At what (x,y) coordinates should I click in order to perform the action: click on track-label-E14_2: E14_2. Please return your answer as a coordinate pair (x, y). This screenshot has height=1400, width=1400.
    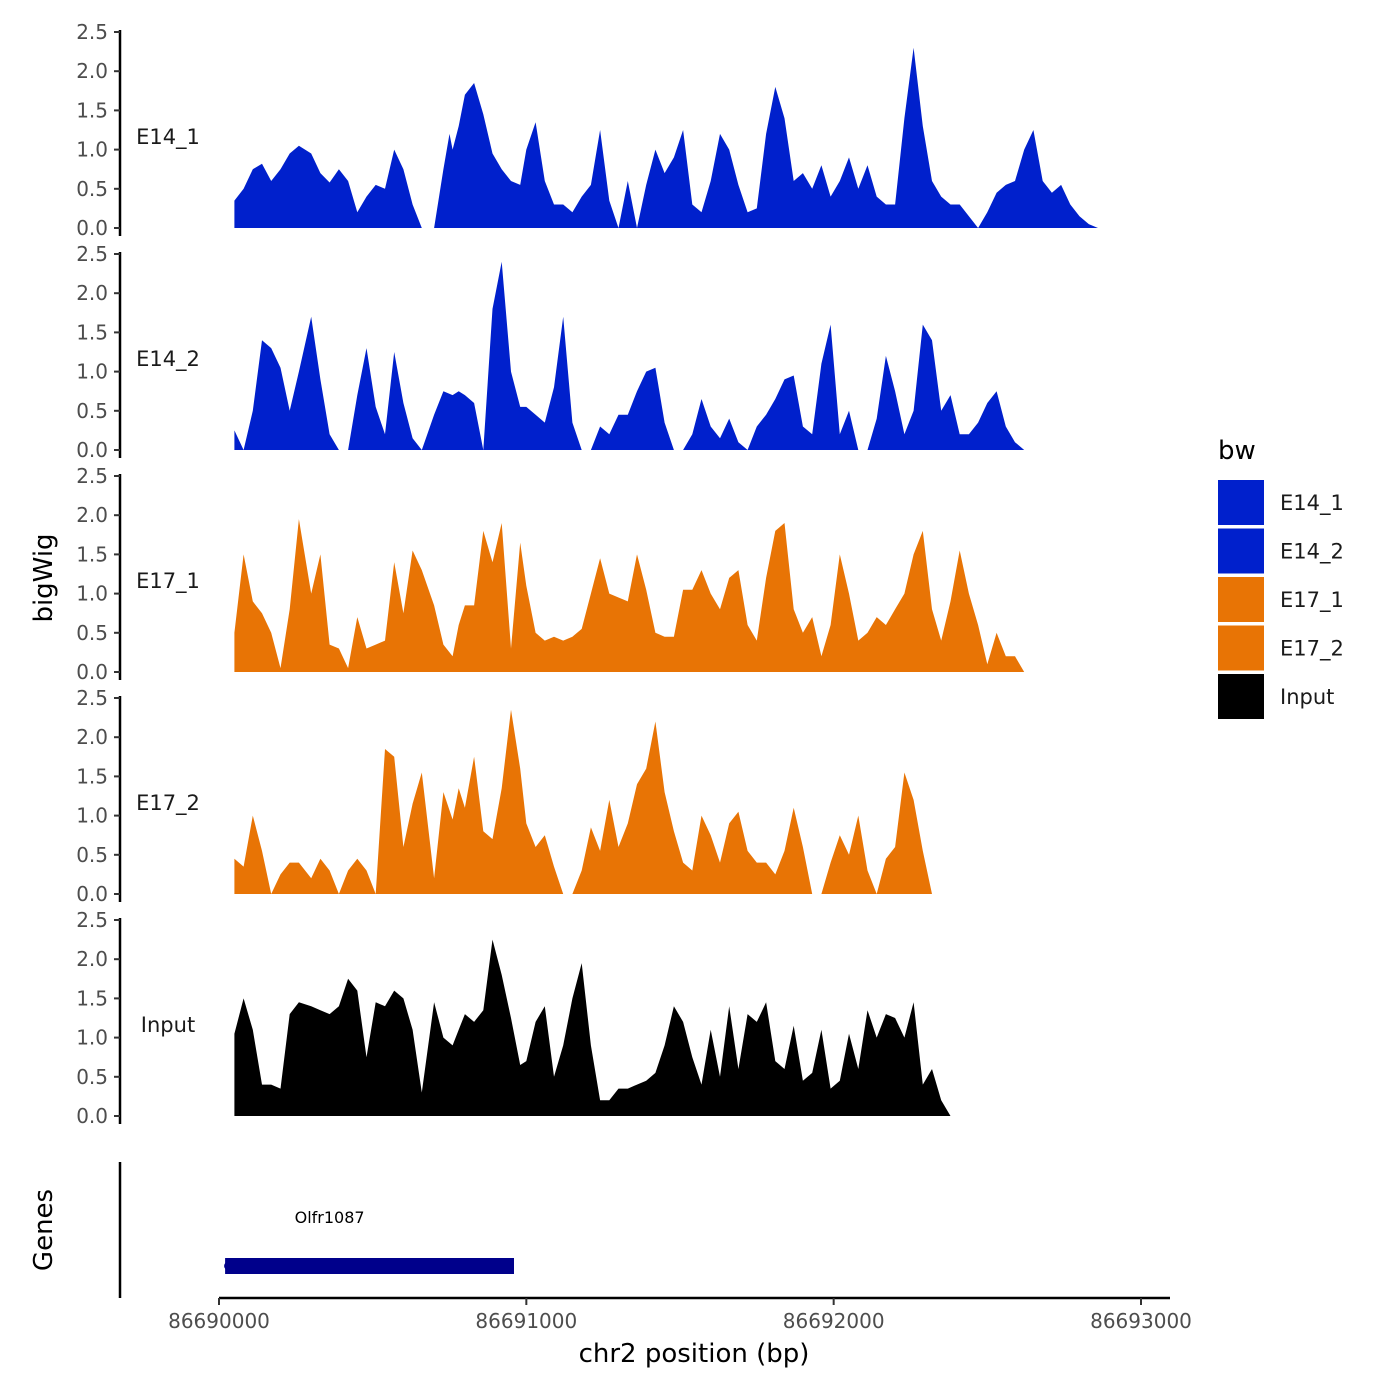
    Looking at the image, I should click on (168, 359).